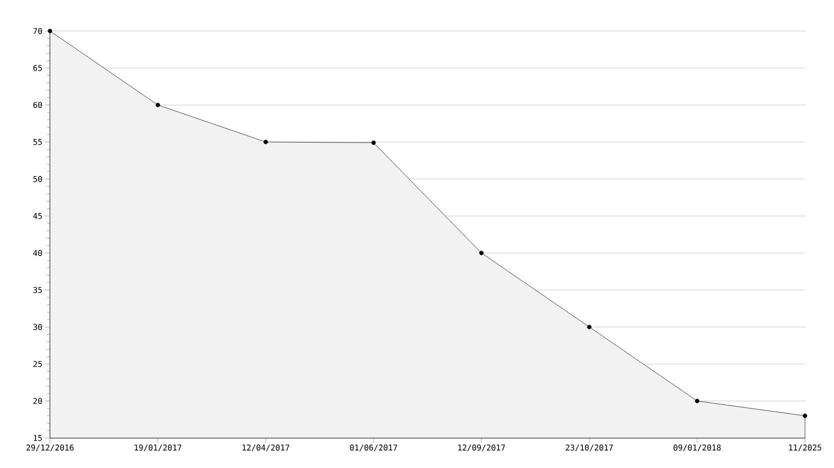  I want to click on y-tick-label: 55, so click(37, 142).